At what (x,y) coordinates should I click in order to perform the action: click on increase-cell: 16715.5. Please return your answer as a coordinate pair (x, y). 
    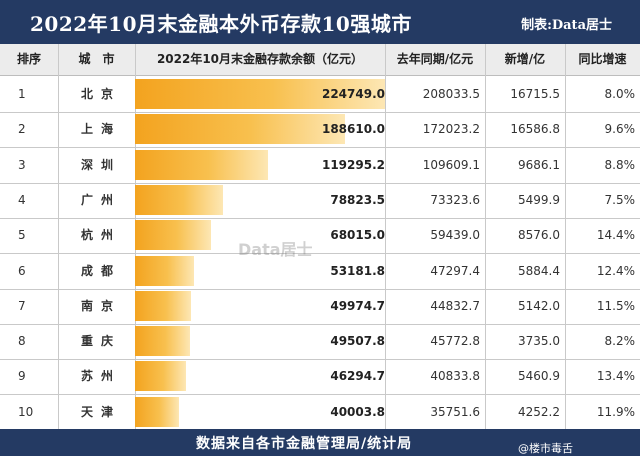
    Looking at the image, I should click on (535, 94).